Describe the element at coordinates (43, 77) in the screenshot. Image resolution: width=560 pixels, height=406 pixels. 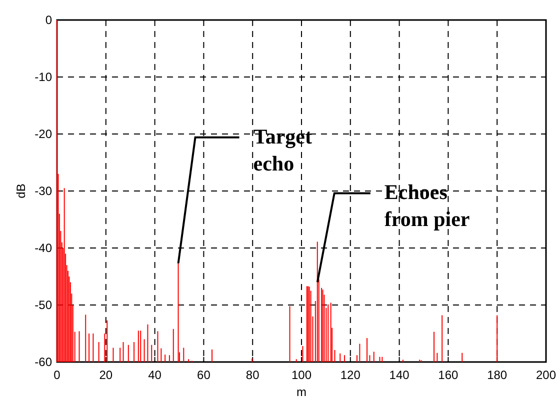
I see `y-tick-label: -10` at that location.